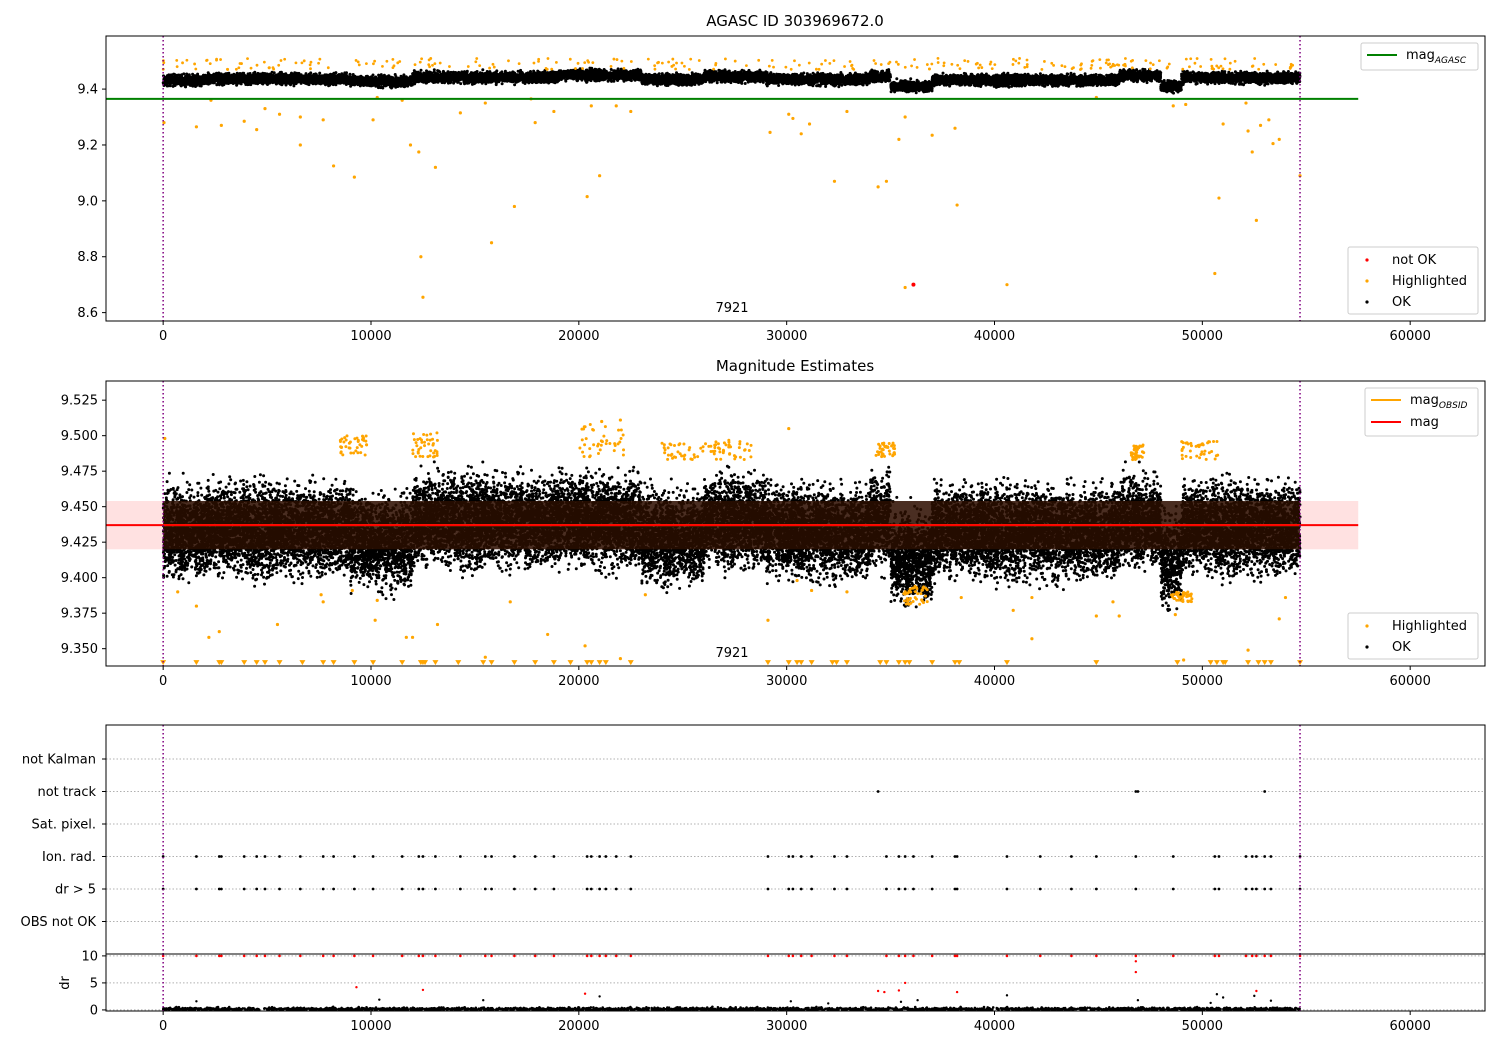 This screenshot has width=1500, height=1050. Describe the element at coordinates (1436, 57) in the screenshot. I see `legend-label-mag-agasc: magAGASC` at that location.